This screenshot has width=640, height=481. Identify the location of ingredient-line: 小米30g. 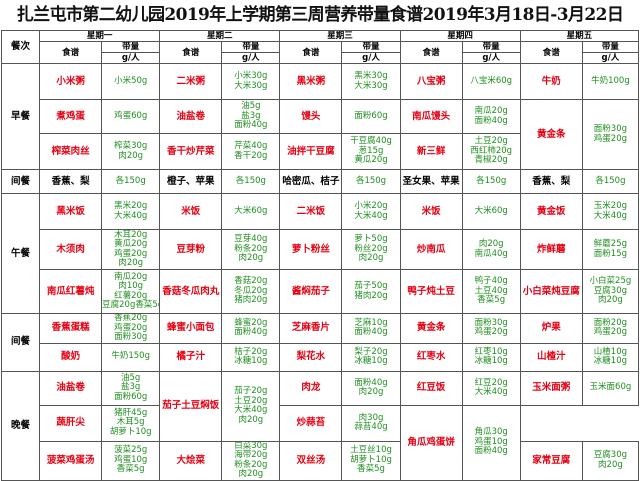
(251, 76).